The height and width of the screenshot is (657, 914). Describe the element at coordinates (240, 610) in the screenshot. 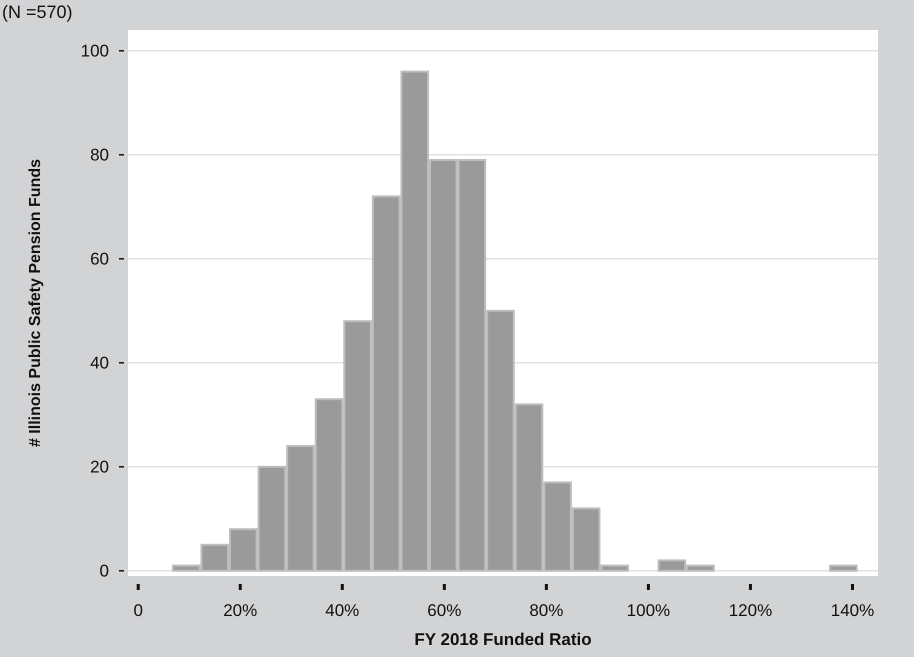

I see `x-tick-label: 20%` at that location.